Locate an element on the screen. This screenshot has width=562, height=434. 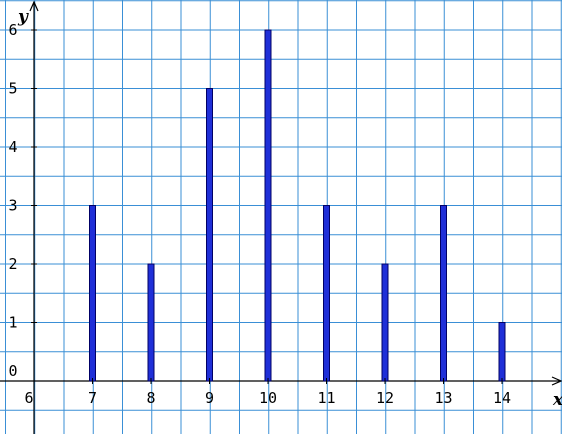
y-tick-label: 2 is located at coordinates (12, 264).